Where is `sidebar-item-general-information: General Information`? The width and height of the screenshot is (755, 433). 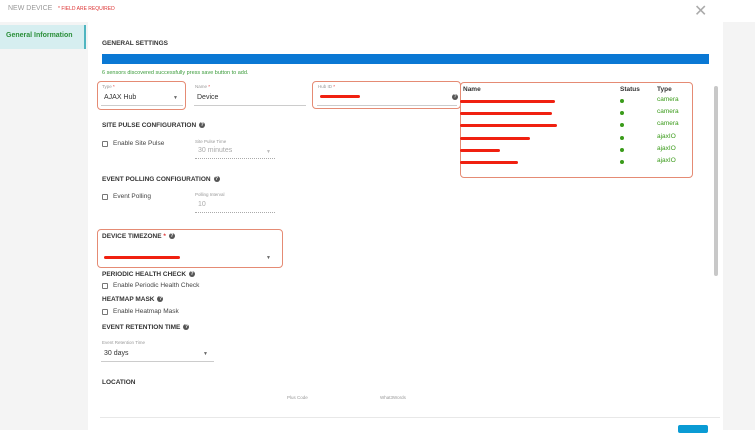
sidebar-item-general-information: General Information is located at coordinates (43, 37).